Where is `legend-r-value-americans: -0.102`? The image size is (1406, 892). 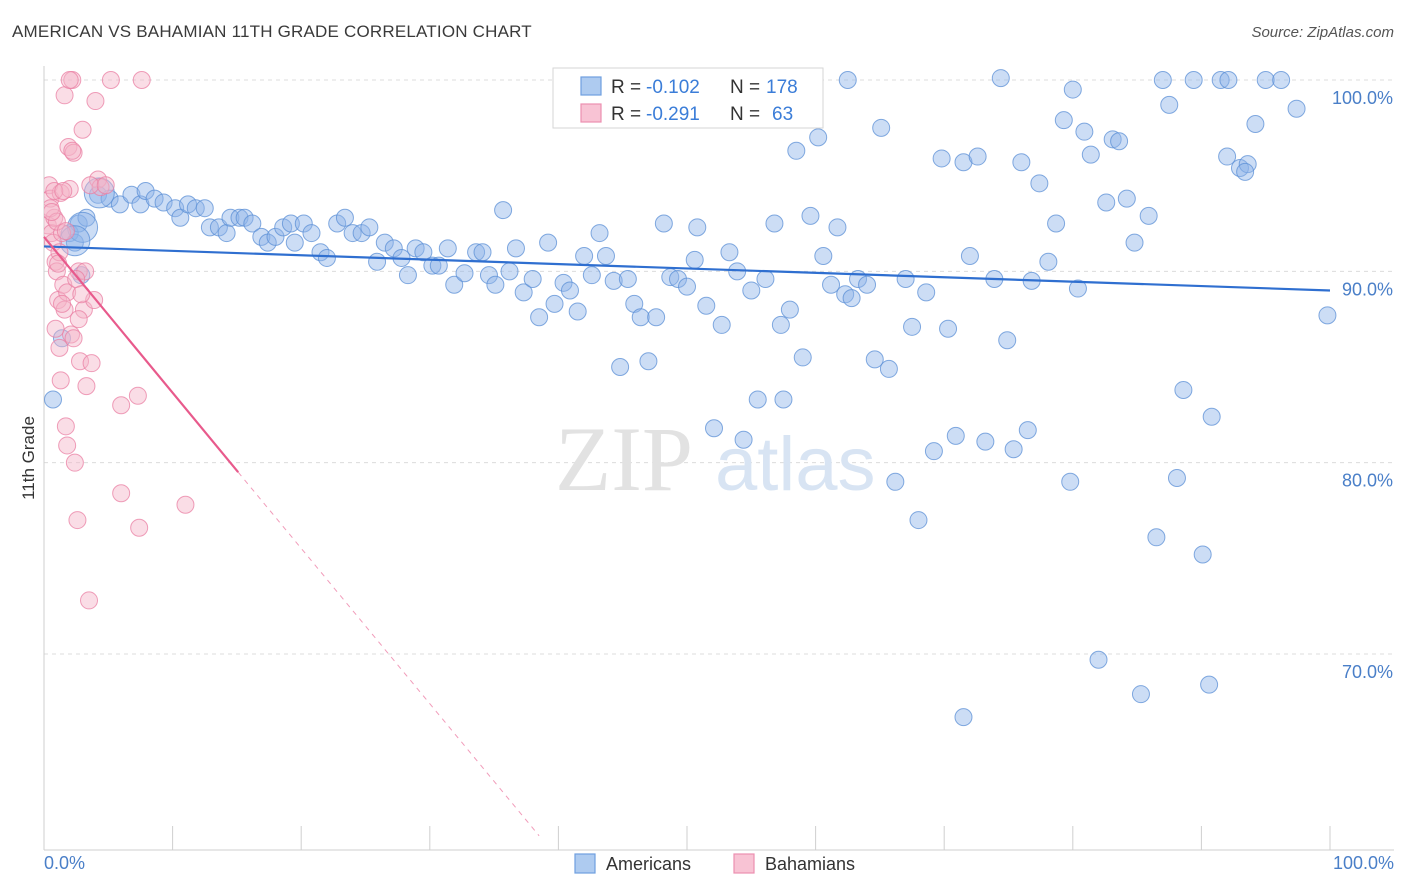
legend-r-value-americans: -0.102 is located at coordinates (673, 87).